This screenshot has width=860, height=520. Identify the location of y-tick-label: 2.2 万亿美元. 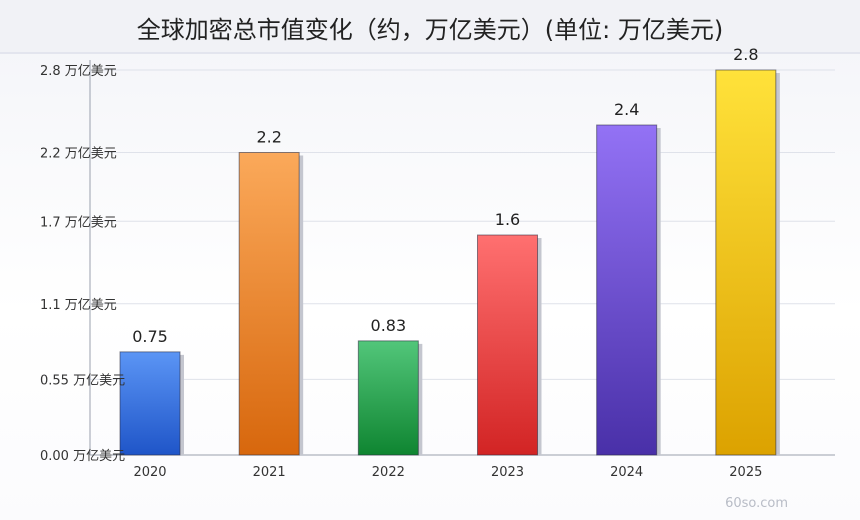
(78, 154).